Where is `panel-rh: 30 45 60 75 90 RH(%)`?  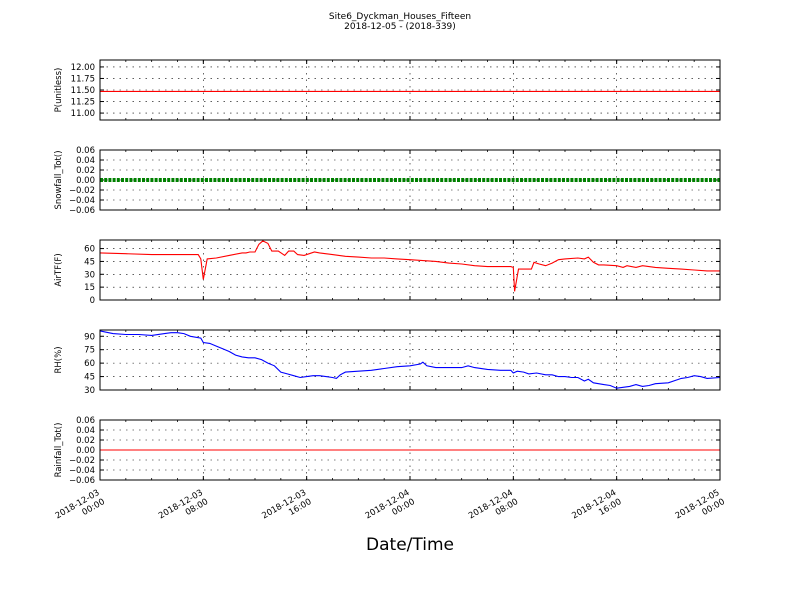 panel-rh: 30 45 60 75 90 RH(%) is located at coordinates (387, 362).